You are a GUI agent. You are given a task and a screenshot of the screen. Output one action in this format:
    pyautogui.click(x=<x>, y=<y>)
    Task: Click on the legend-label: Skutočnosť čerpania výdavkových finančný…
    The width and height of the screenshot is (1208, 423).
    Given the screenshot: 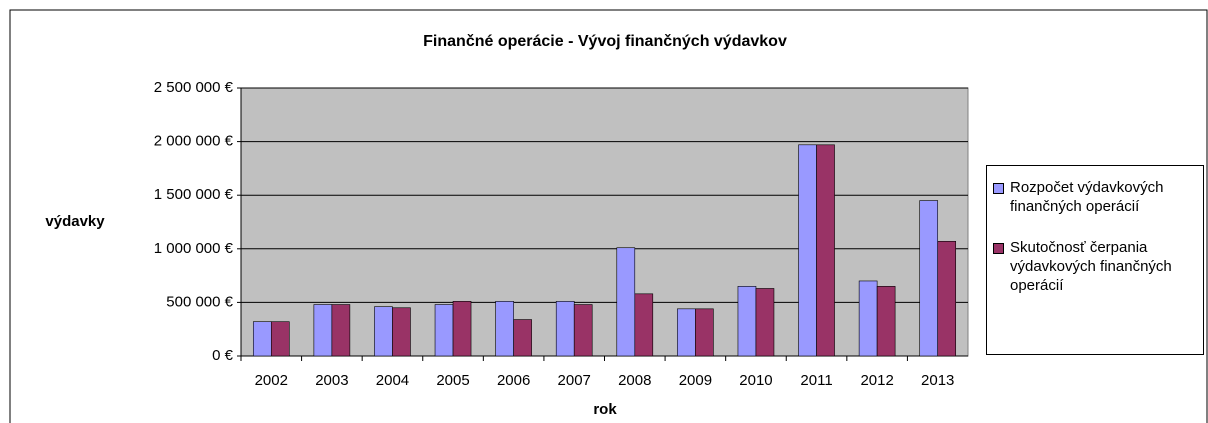 What is the action you would take?
    pyautogui.click(x=1091, y=266)
    